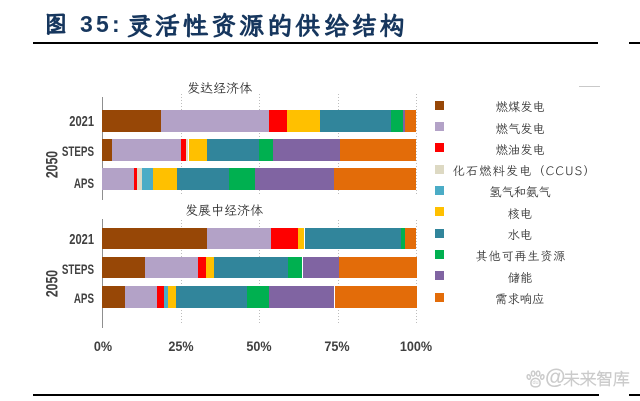 The width and height of the screenshot is (640, 401). I want to click on svg-text: du, so click(535, 383).